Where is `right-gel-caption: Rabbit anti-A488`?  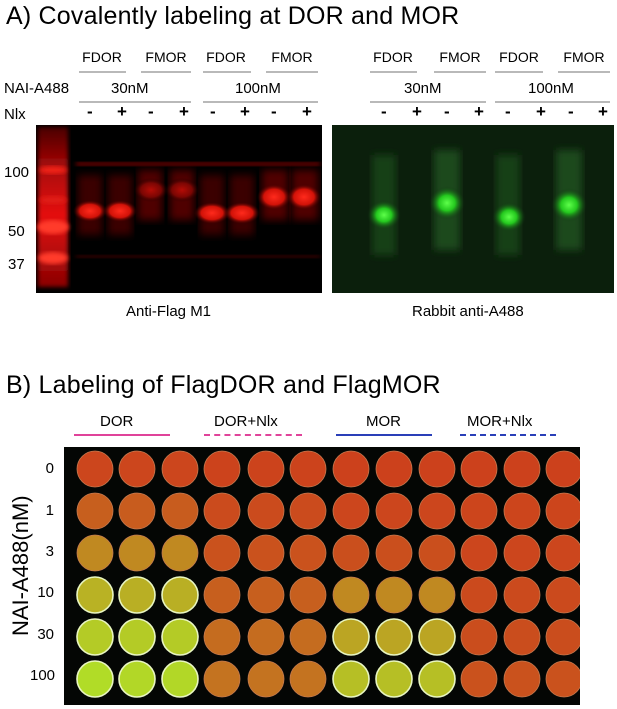 right-gel-caption: Rabbit anti-A488 is located at coordinates (468, 311).